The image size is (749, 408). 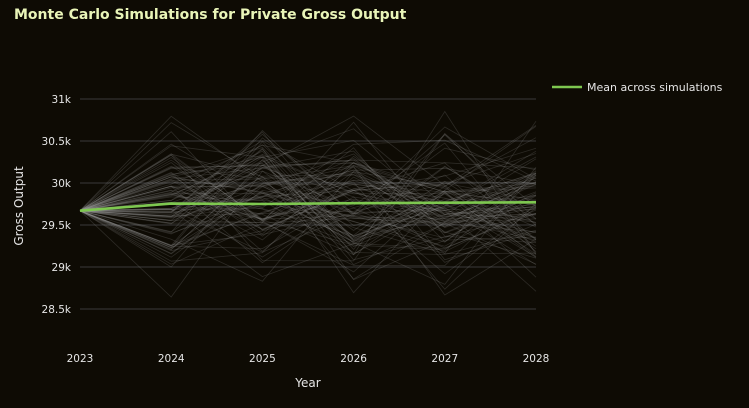 What do you see at coordinates (80, 359) in the screenshot?
I see `x-tick-label: 2023` at bounding box center [80, 359].